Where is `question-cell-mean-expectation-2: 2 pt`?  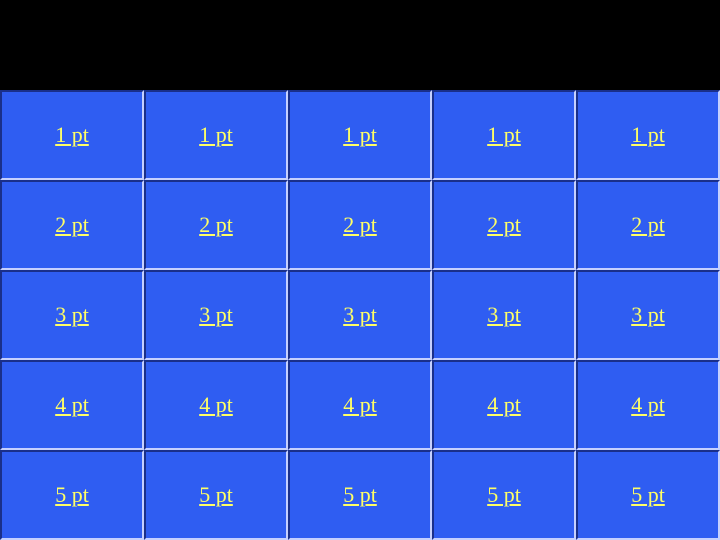
question-cell-mean-expectation-2: 2 pt is located at coordinates (216, 225).